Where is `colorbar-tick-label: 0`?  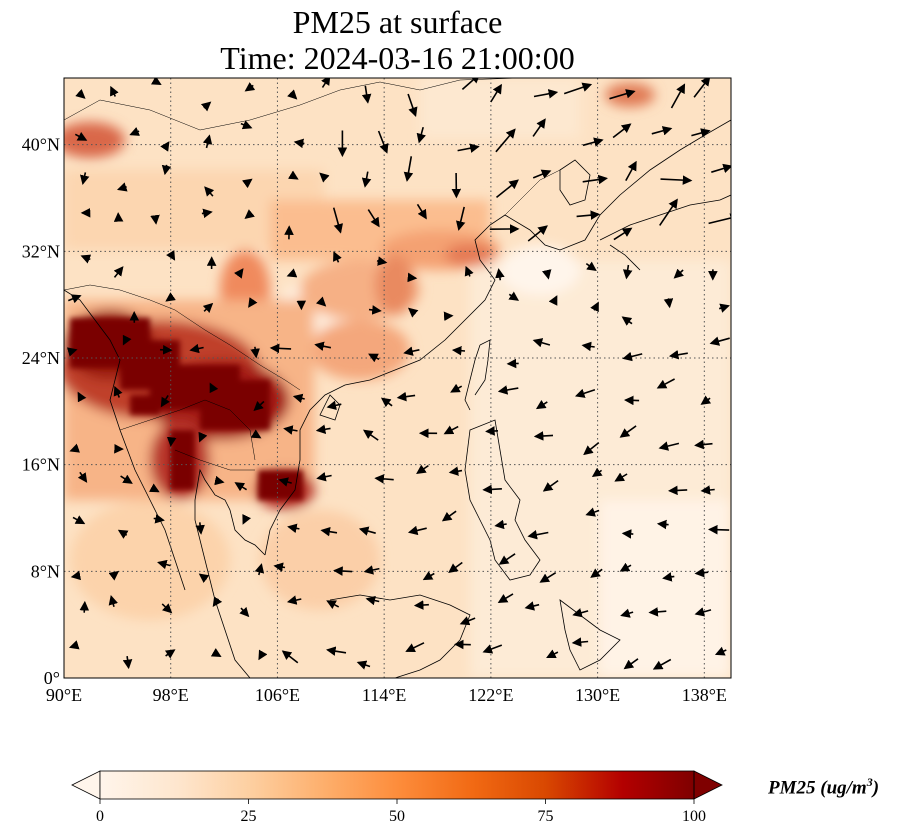
colorbar-tick-label: 0 is located at coordinates (100, 816).